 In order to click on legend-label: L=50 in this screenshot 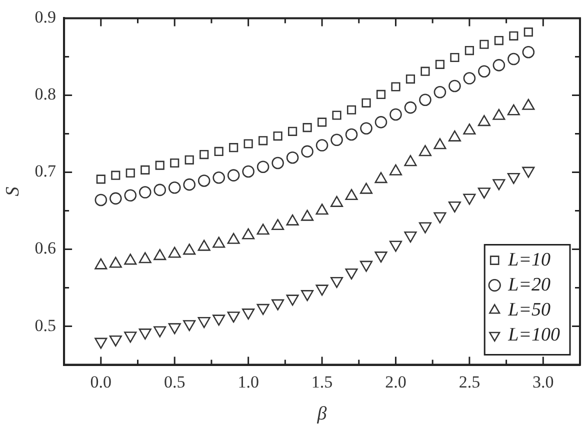, I will do `click(529, 309)`.